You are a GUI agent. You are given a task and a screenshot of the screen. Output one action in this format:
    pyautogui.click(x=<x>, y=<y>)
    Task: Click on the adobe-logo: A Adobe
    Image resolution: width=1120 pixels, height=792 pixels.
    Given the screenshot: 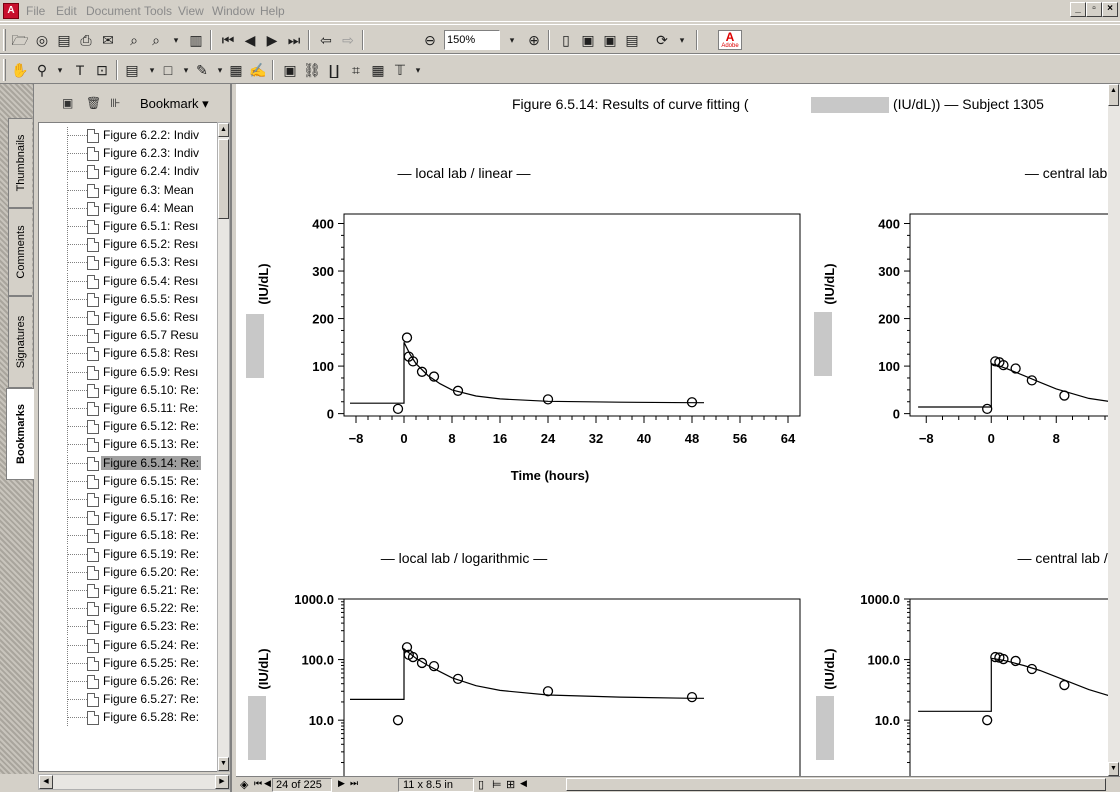 What is the action you would take?
    pyautogui.click(x=730, y=40)
    